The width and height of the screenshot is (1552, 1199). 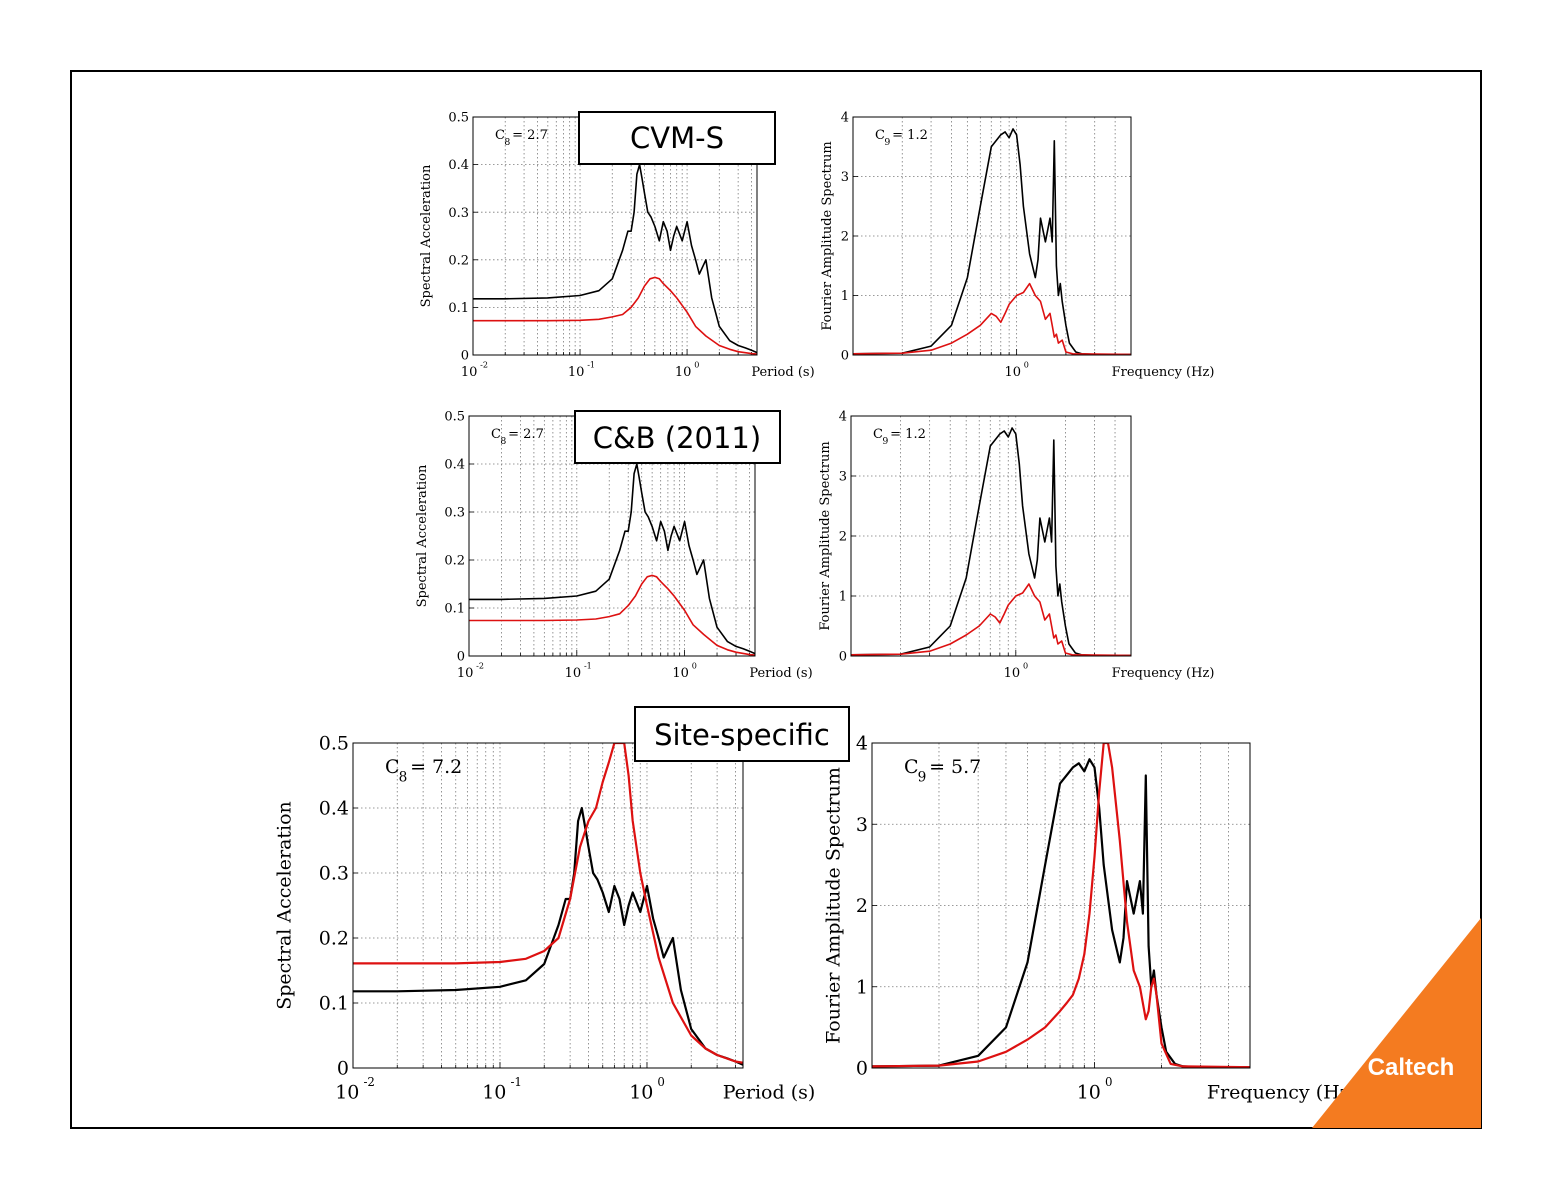 What do you see at coordinates (1282, 1092) in the screenshot?
I see `x-axis-label: Frequency (Hz)` at bounding box center [1282, 1092].